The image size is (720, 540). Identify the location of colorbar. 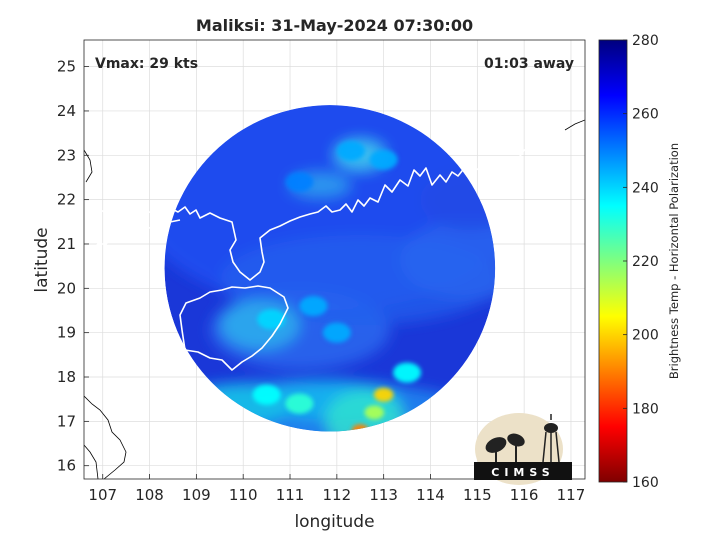
(613, 261).